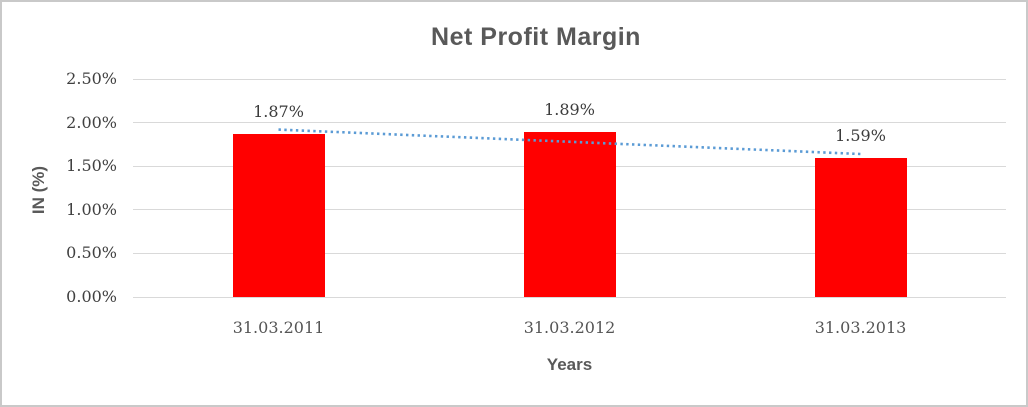 The image size is (1028, 407). I want to click on y-tick-label: 0.00%, so click(91, 296).